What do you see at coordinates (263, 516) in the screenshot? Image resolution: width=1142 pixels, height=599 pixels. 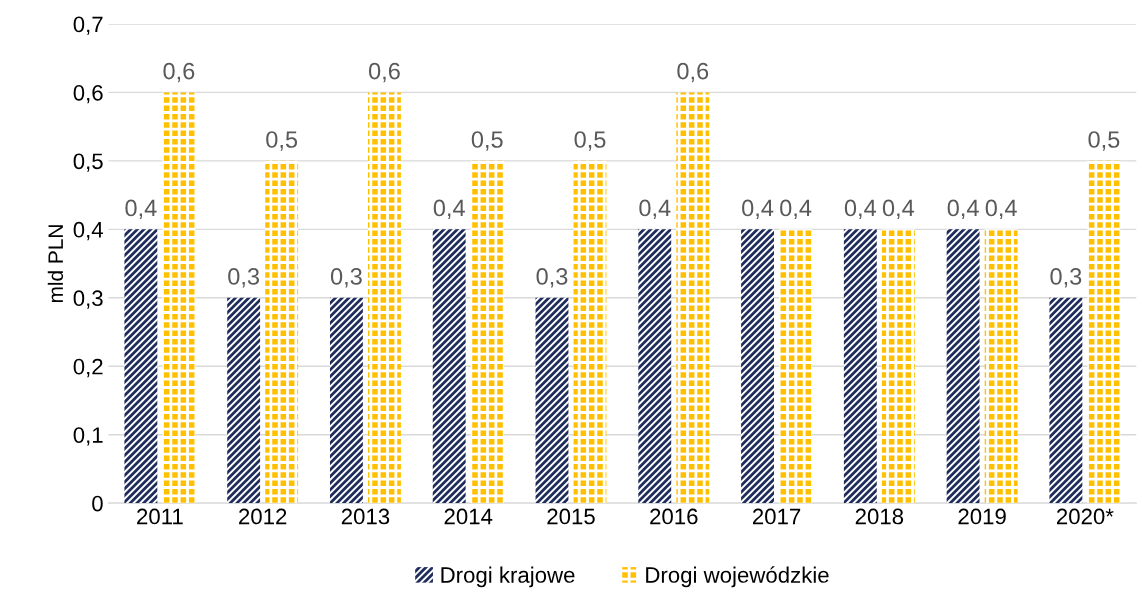 I see `x-tick-label: 2012` at bounding box center [263, 516].